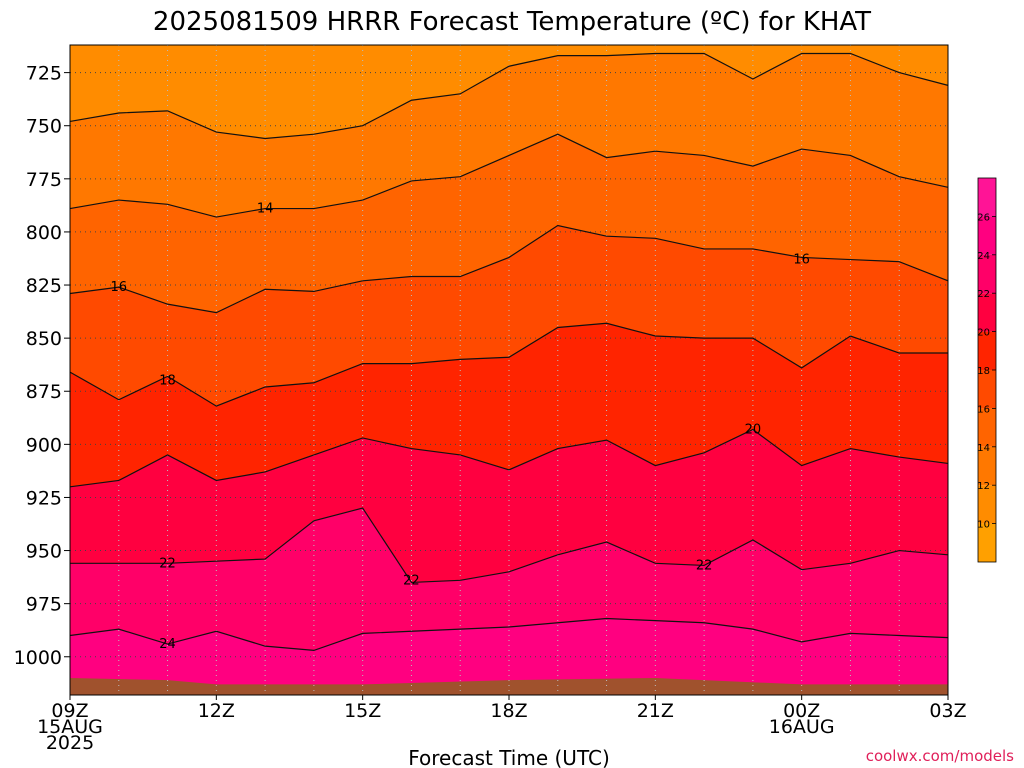 This screenshot has height=768, width=1024. Describe the element at coordinates (753, 429) in the screenshot. I see `isotherm-label: 20` at that location.